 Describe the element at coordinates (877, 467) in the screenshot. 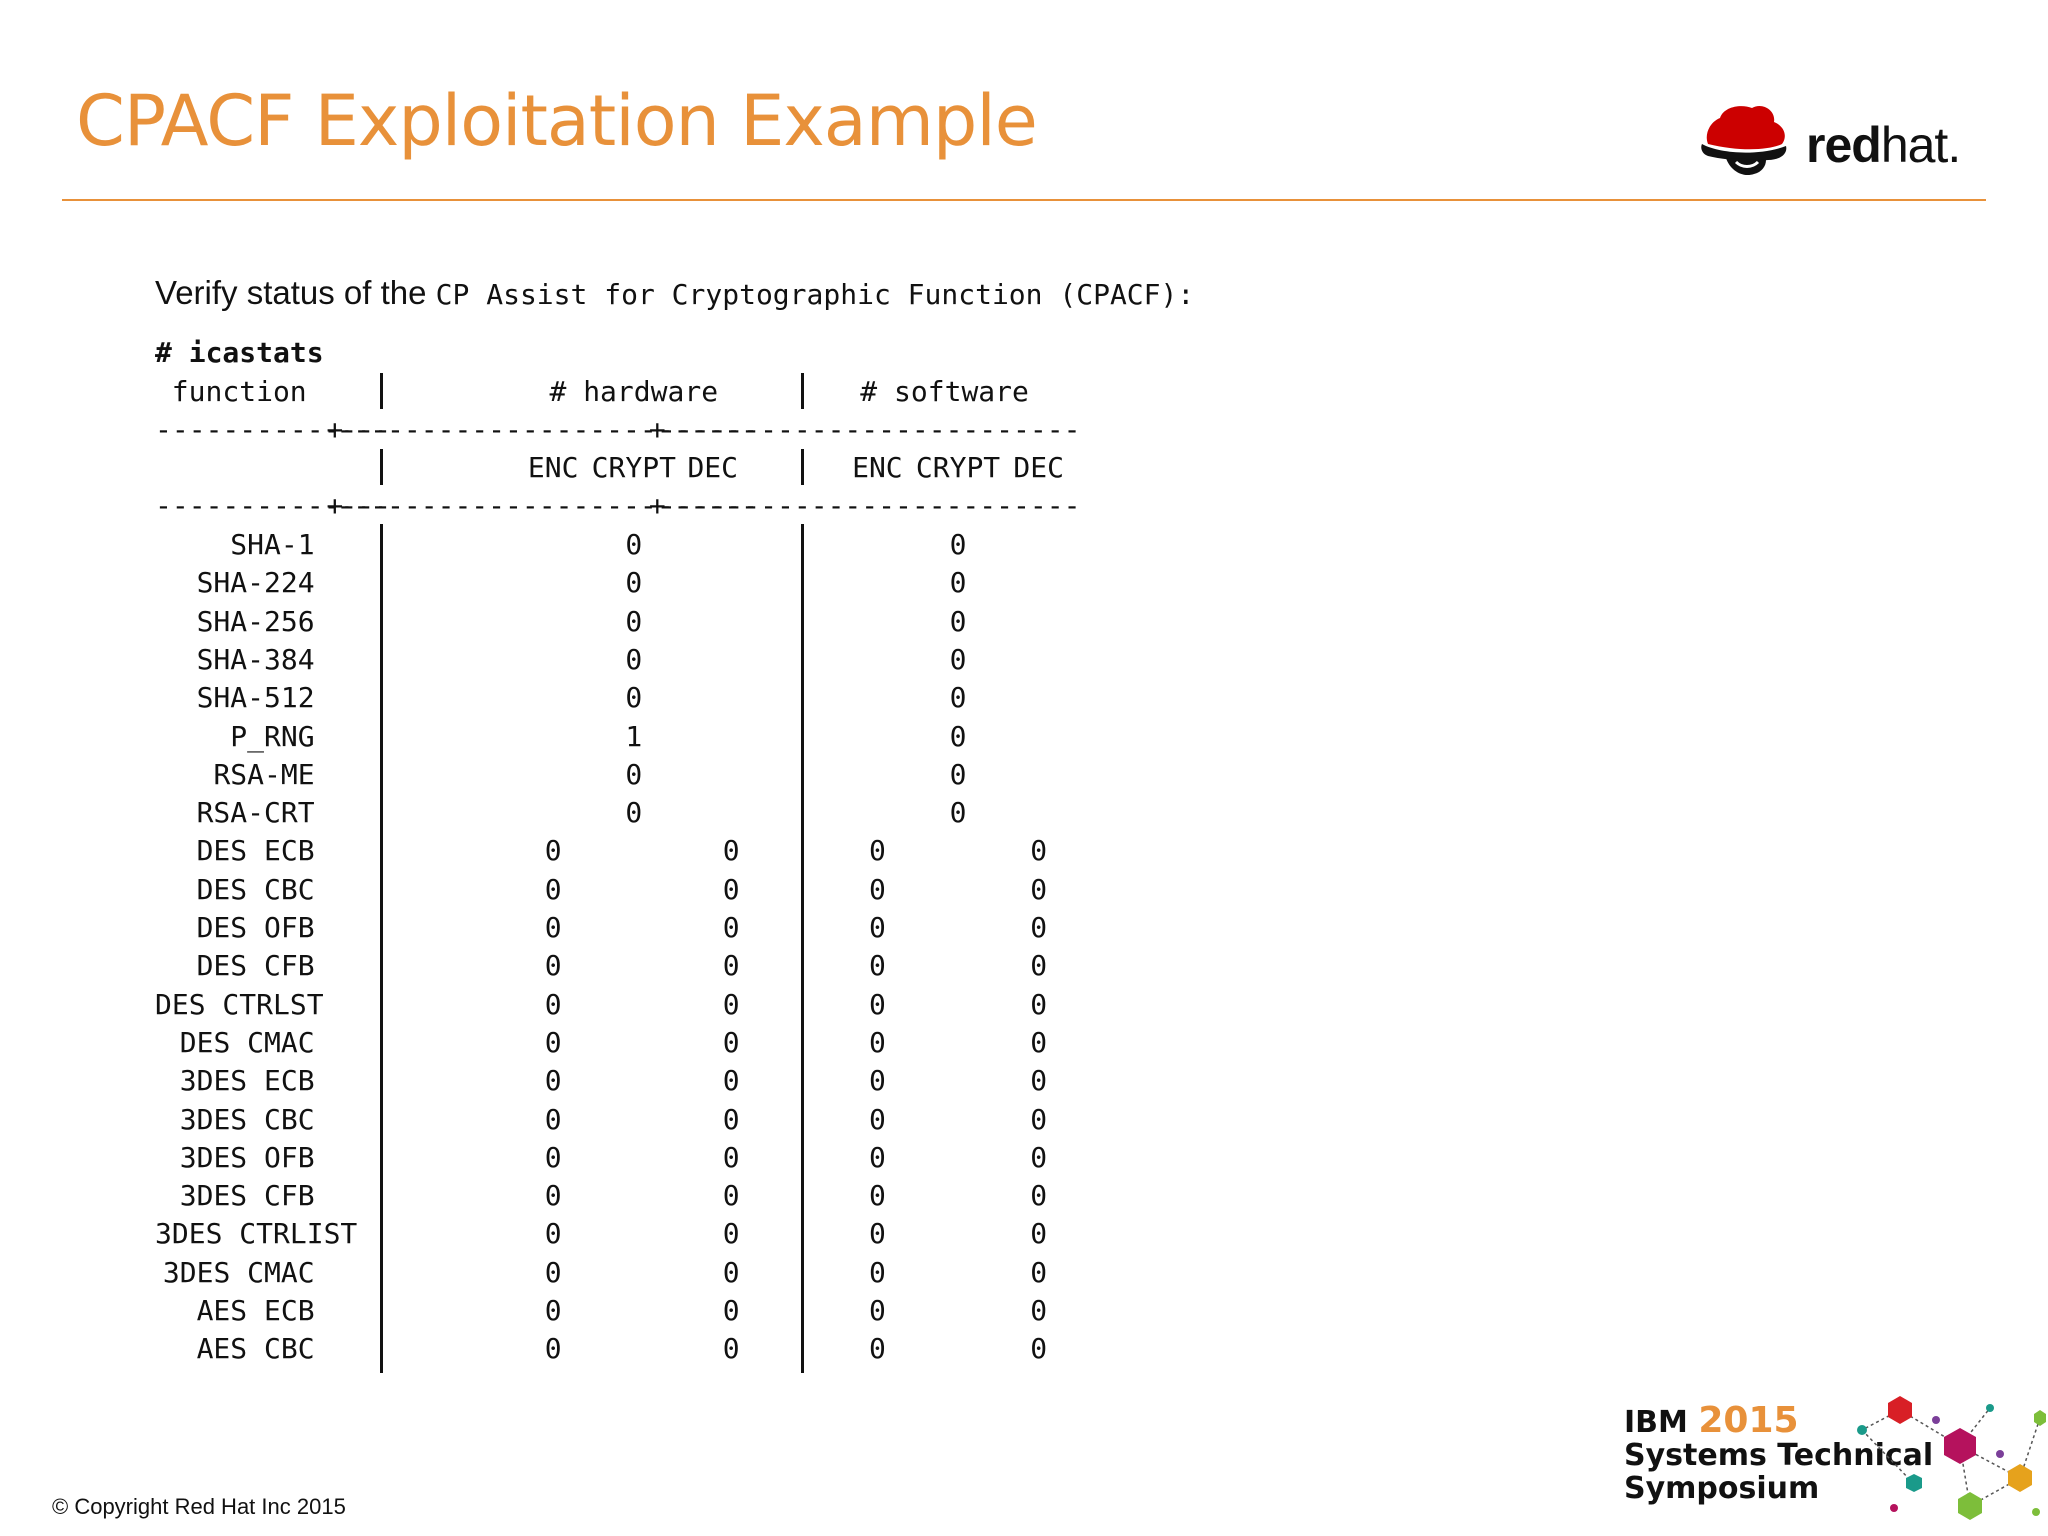

I see `subheader-enc-sw: ENC` at that location.